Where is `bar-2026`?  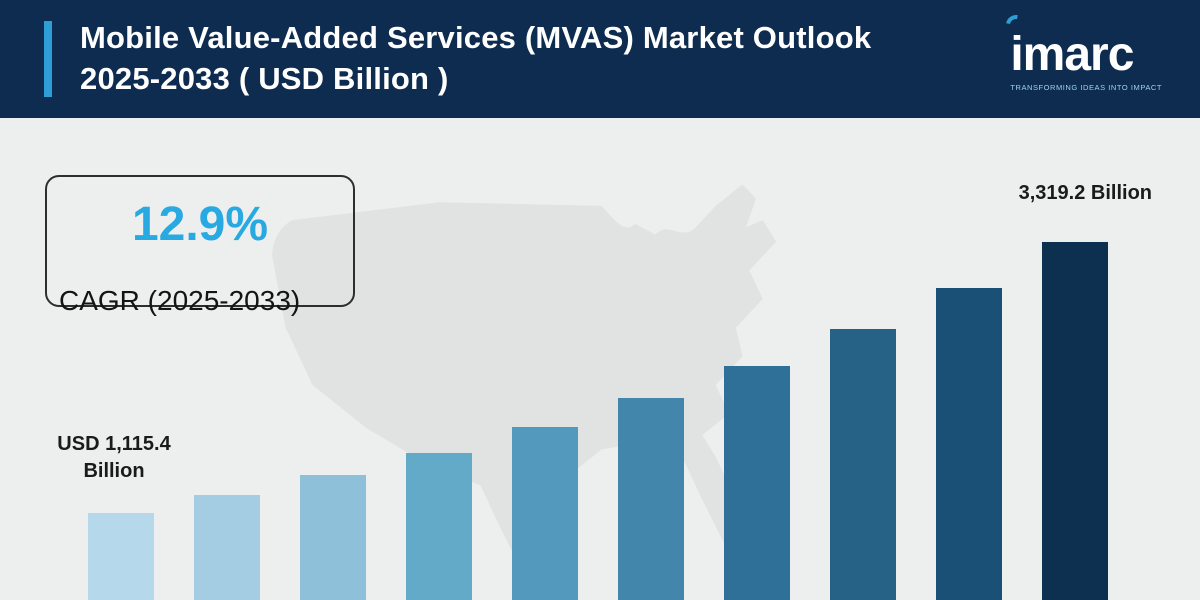
bar-2026 is located at coordinates (333, 537).